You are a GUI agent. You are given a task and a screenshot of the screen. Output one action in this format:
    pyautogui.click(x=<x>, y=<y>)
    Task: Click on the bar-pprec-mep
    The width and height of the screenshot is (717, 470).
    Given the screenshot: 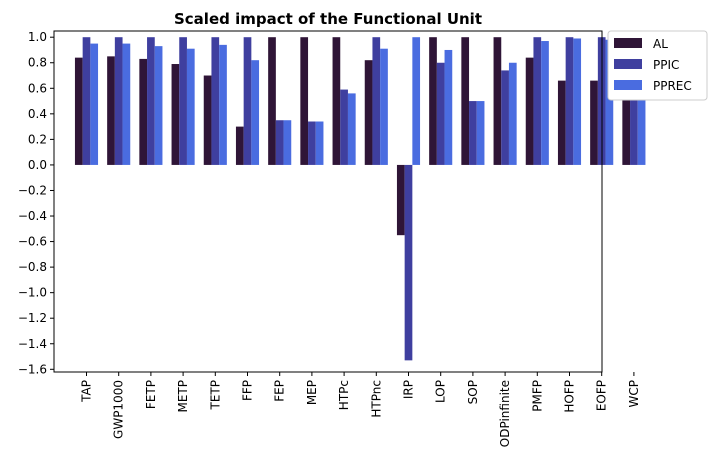 What is the action you would take?
    pyautogui.click(x=319, y=143)
    